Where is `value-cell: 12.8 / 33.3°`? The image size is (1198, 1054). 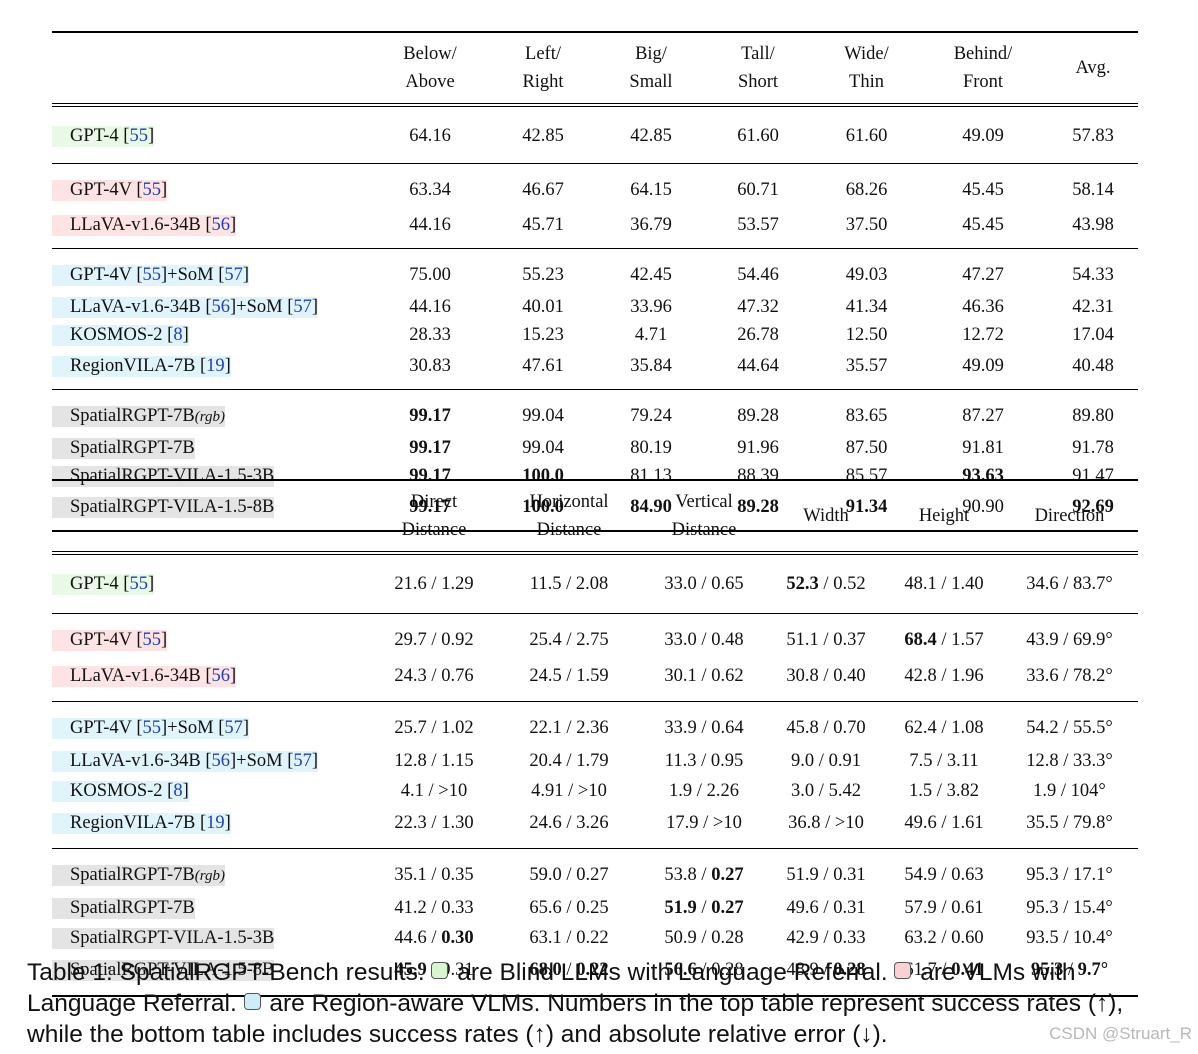 value-cell: 12.8 / 33.3° is located at coordinates (1069, 761).